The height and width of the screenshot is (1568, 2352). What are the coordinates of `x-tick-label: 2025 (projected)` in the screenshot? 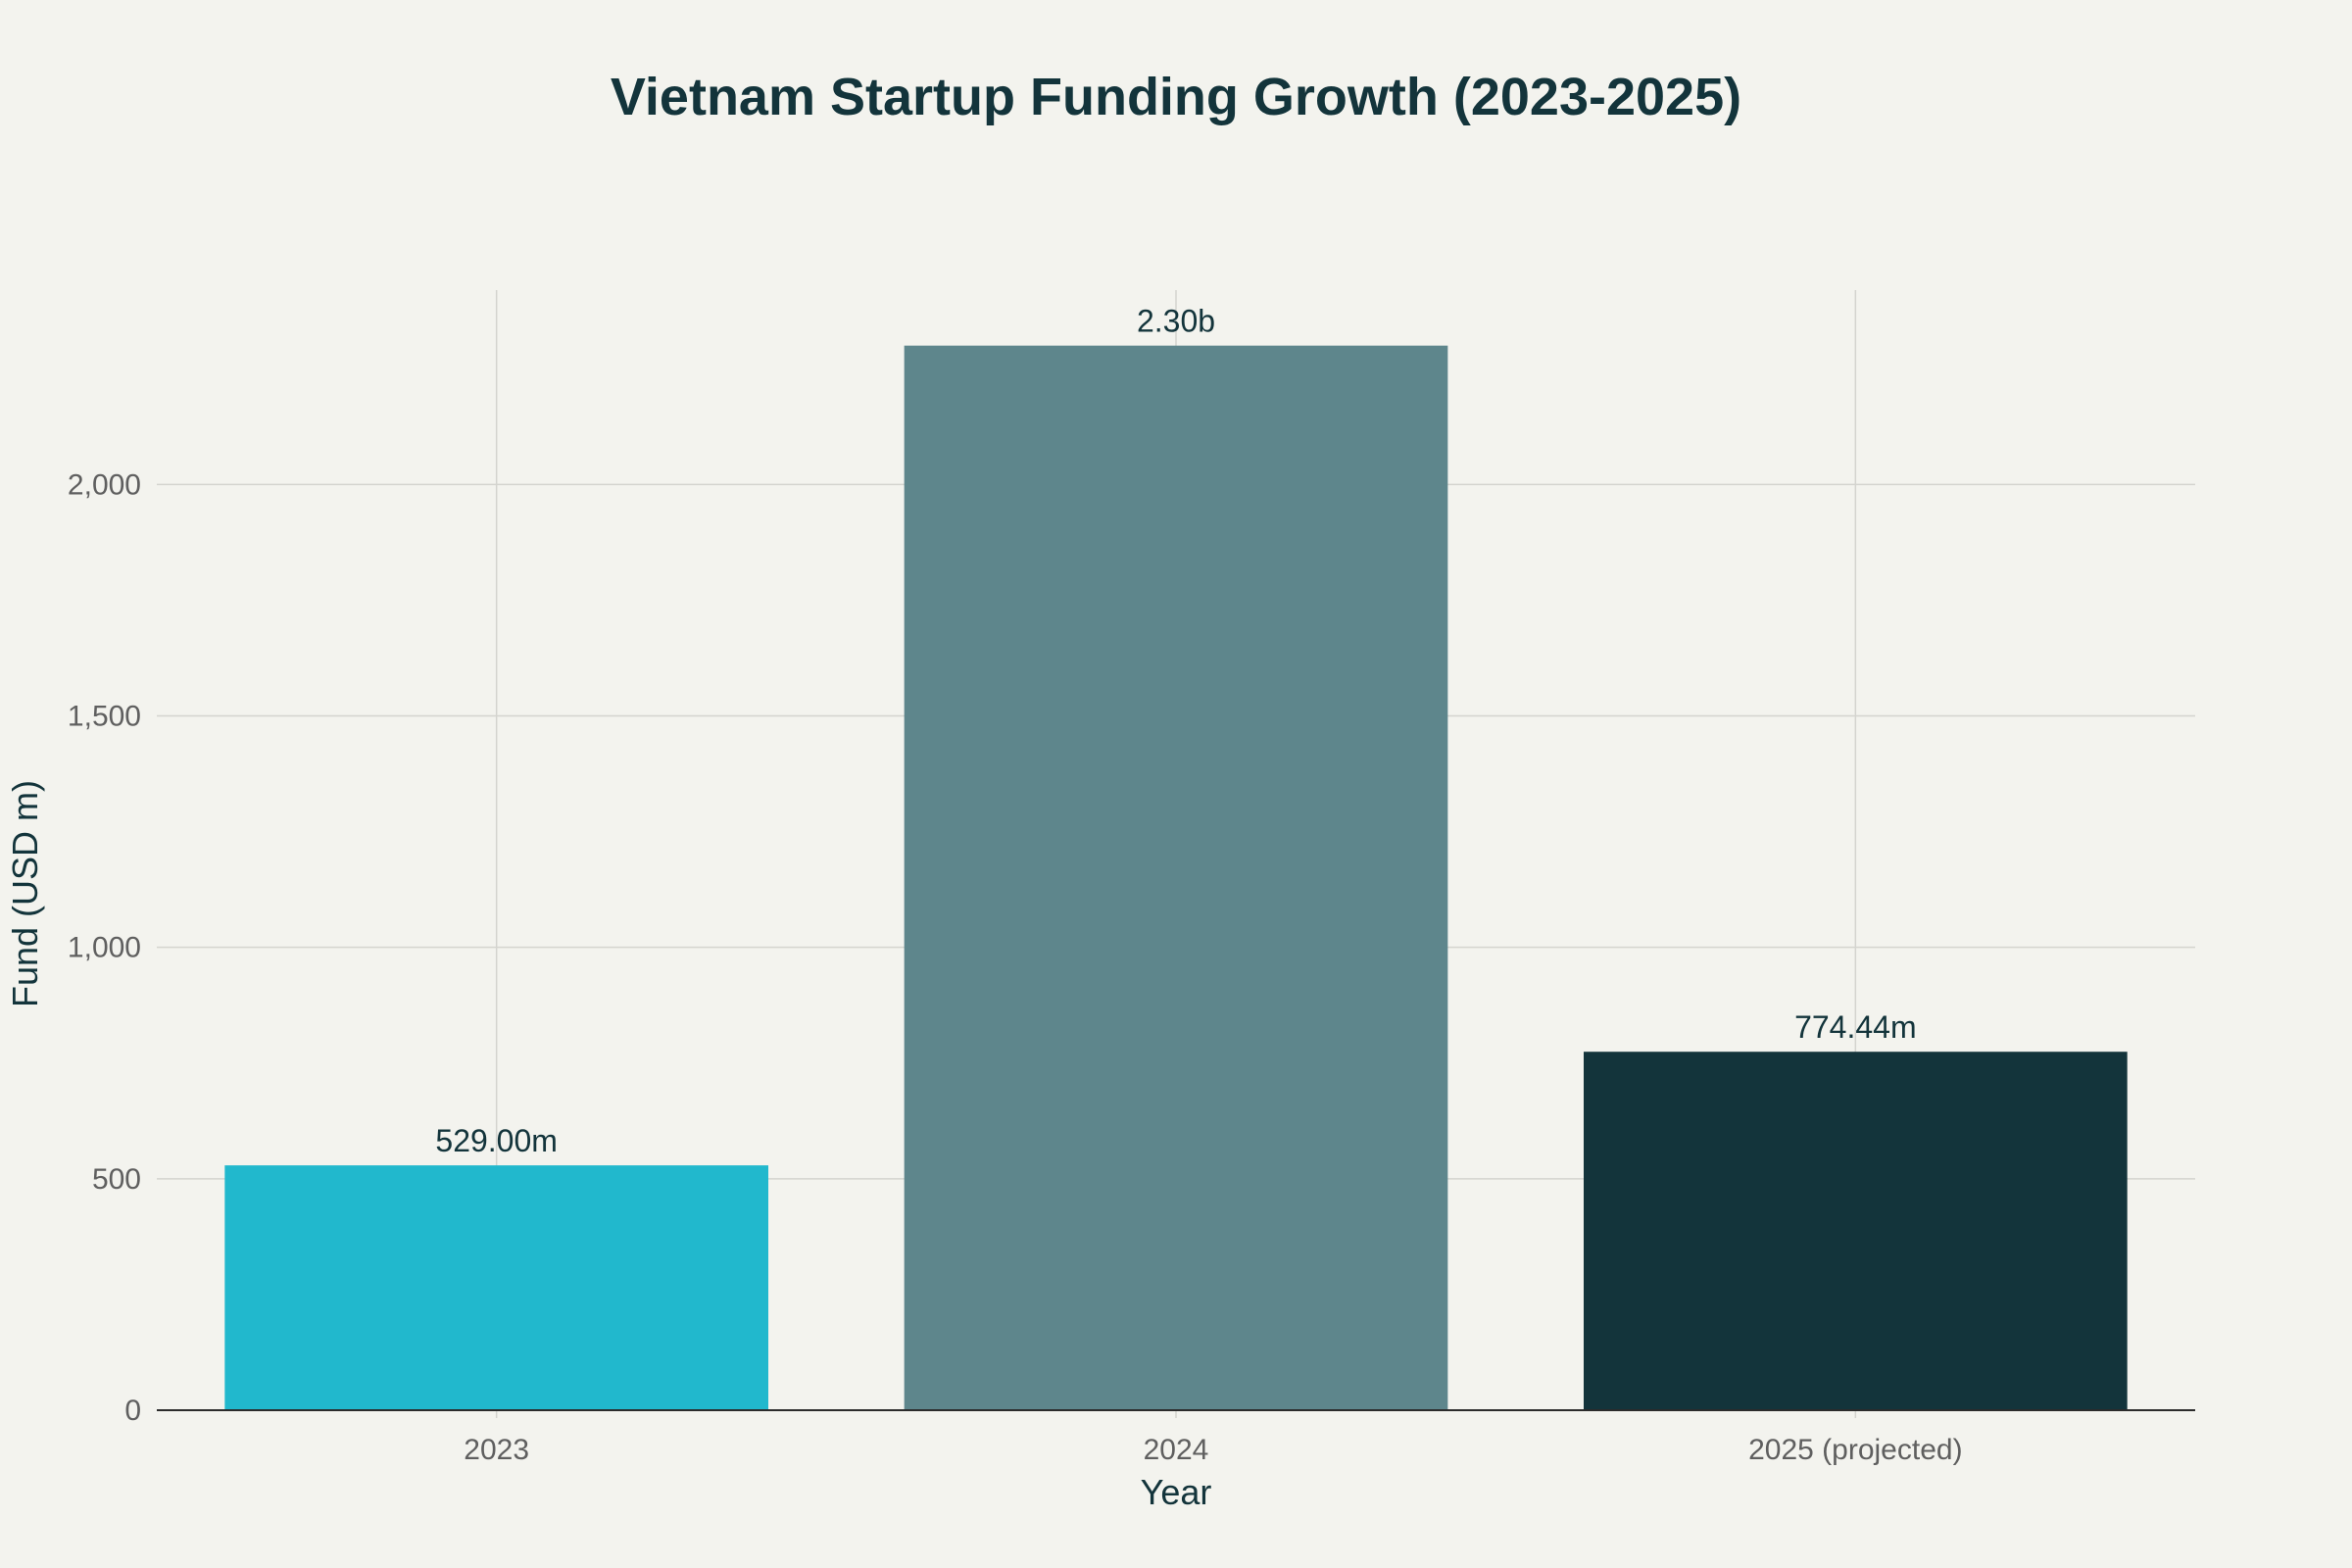 It's located at (1855, 1450).